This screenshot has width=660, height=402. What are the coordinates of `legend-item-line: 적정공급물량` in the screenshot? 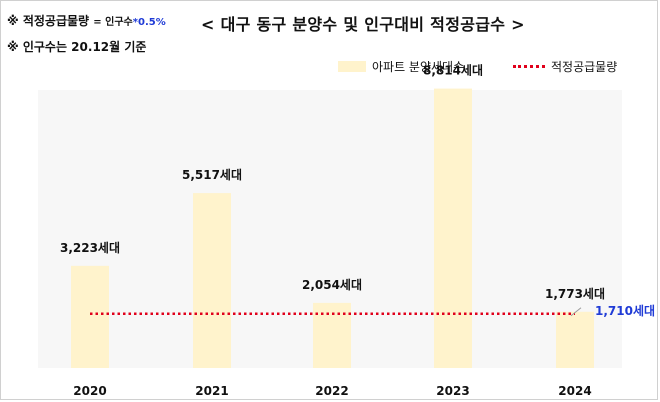 It's located at (565, 66).